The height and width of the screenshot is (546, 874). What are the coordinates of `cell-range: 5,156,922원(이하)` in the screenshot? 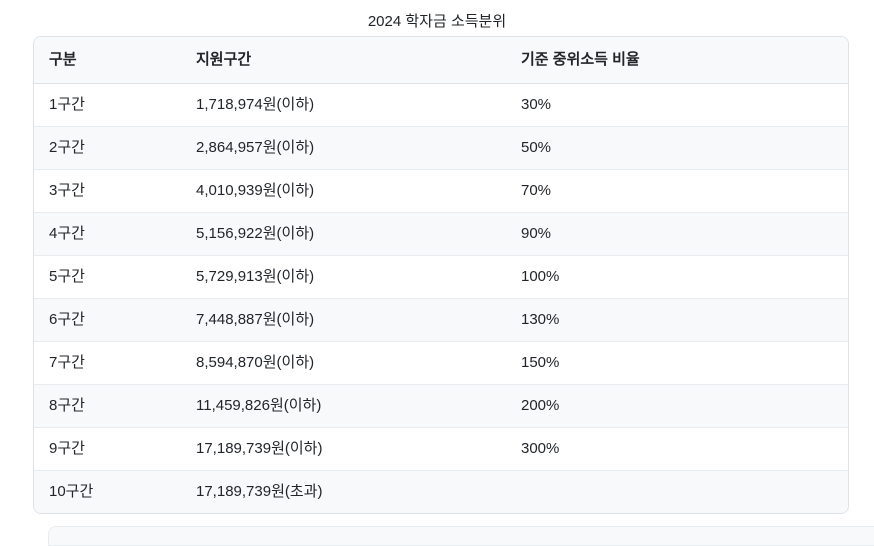 It's located at (343, 234).